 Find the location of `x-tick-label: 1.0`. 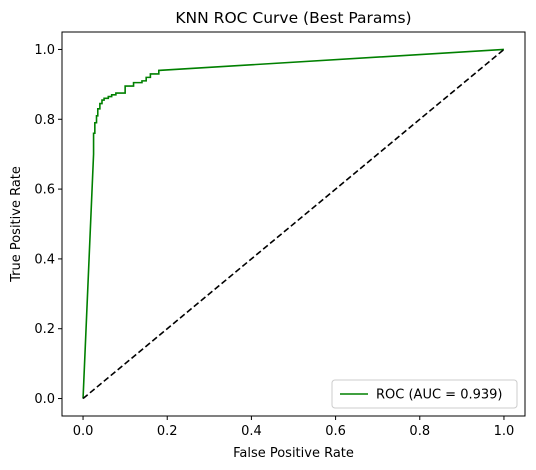

x-tick-label: 1.0 is located at coordinates (504, 431).